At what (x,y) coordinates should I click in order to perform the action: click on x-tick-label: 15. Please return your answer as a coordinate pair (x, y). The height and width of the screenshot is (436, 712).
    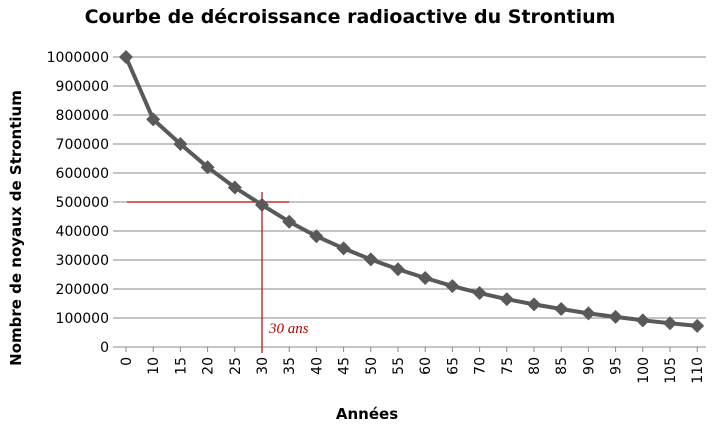
    Looking at the image, I should click on (181, 366).